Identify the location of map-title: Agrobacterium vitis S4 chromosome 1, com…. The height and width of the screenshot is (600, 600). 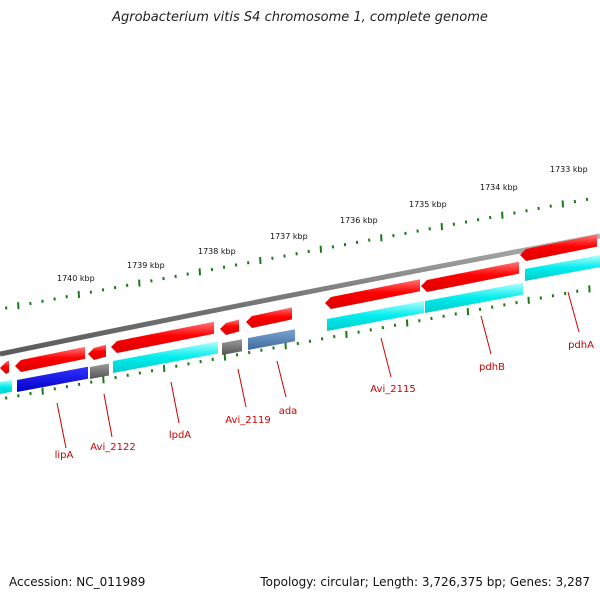
(300, 17).